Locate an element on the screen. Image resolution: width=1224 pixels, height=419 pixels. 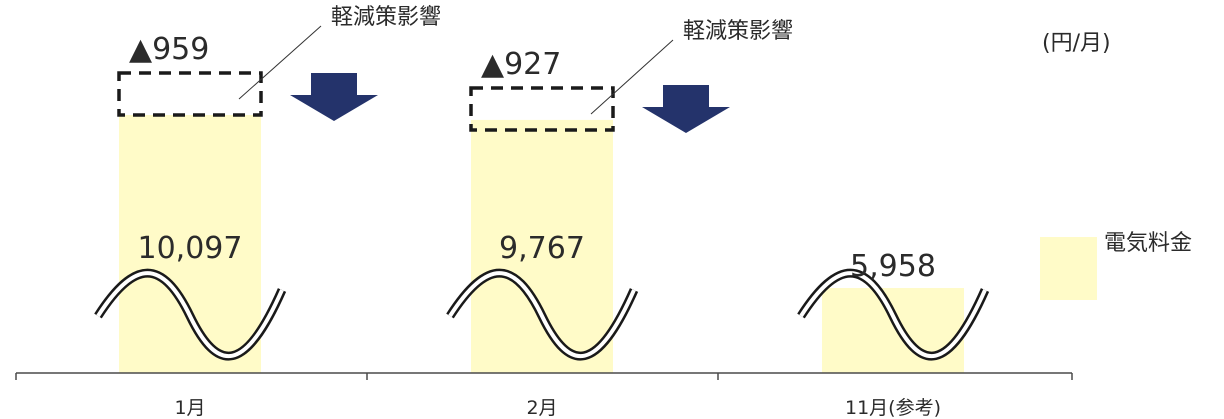
unit-label: (円/月) is located at coordinates (1076, 43).